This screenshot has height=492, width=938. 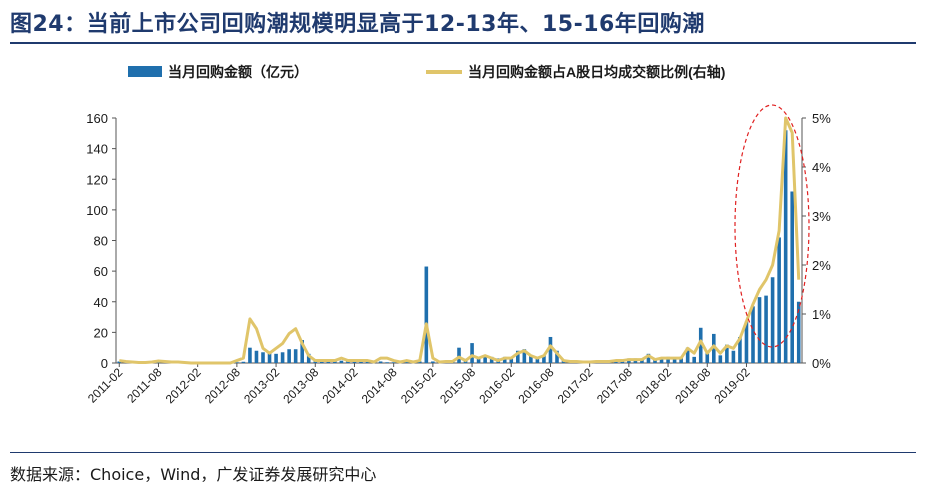 I want to click on x-tick-label: 2015-02, so click(x=418, y=385).